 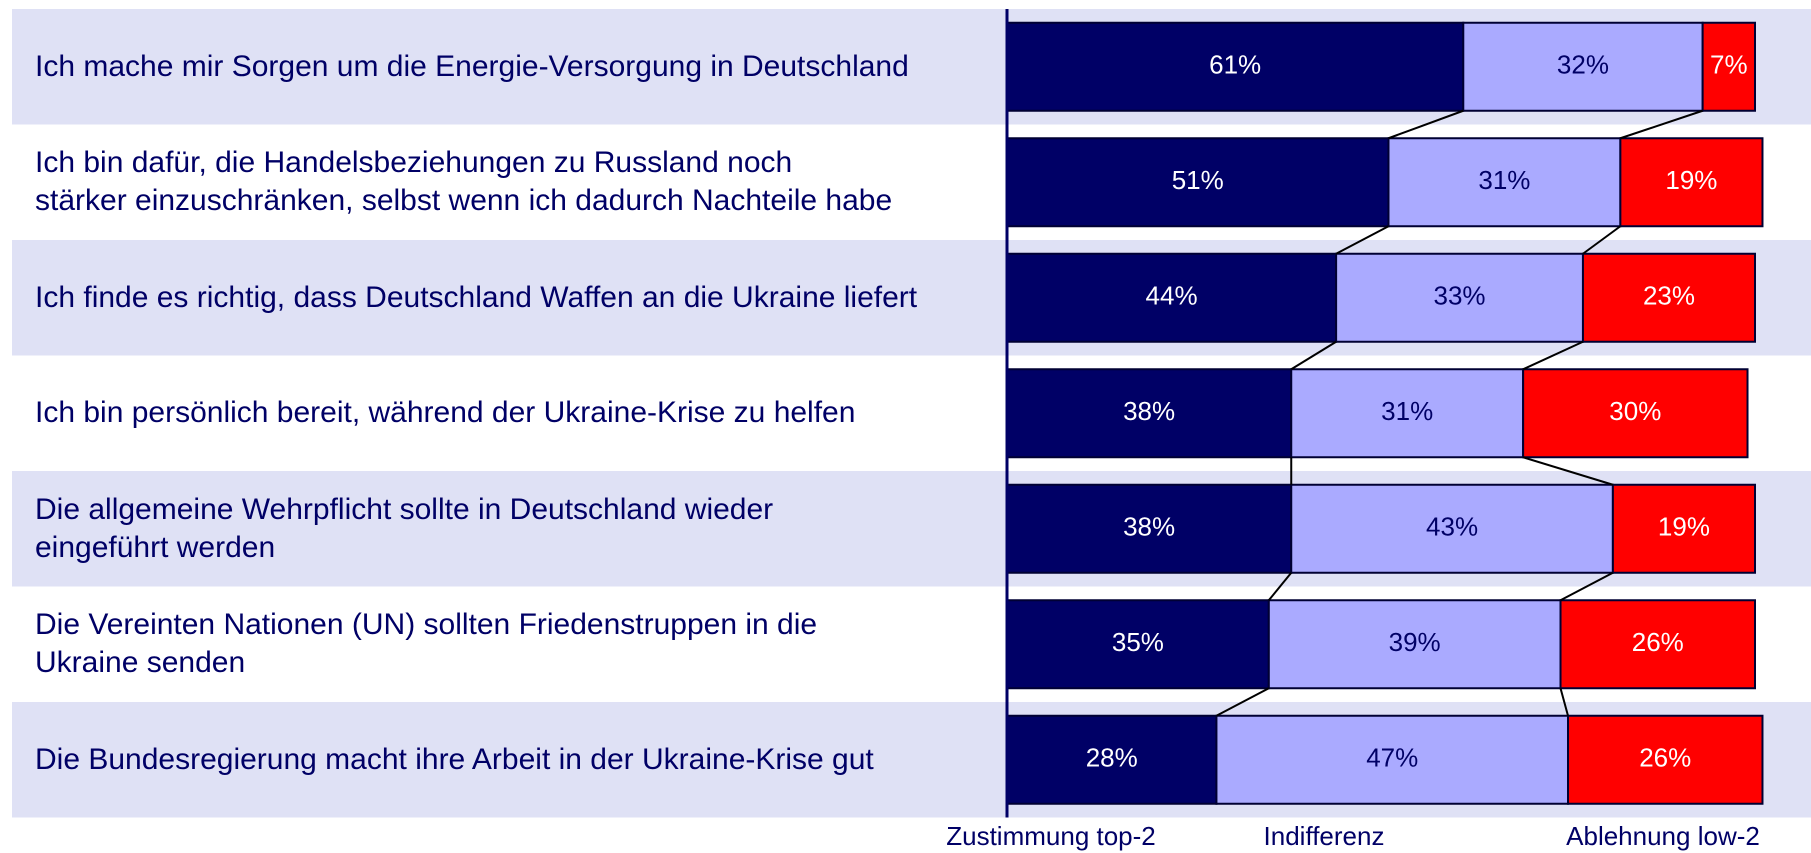 I want to click on value-label: 7%, so click(x=1729, y=65).